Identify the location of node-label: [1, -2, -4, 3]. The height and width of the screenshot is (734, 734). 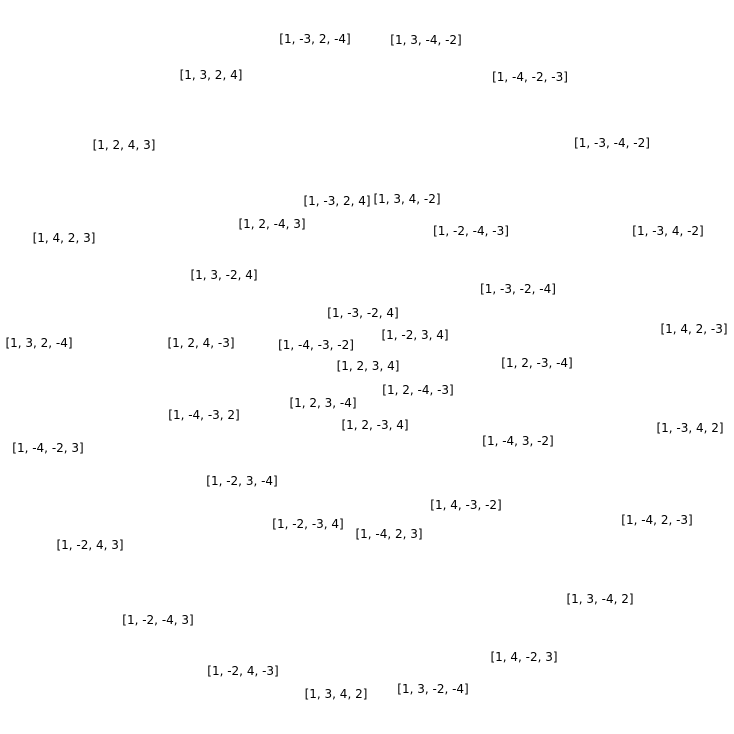
(158, 620).